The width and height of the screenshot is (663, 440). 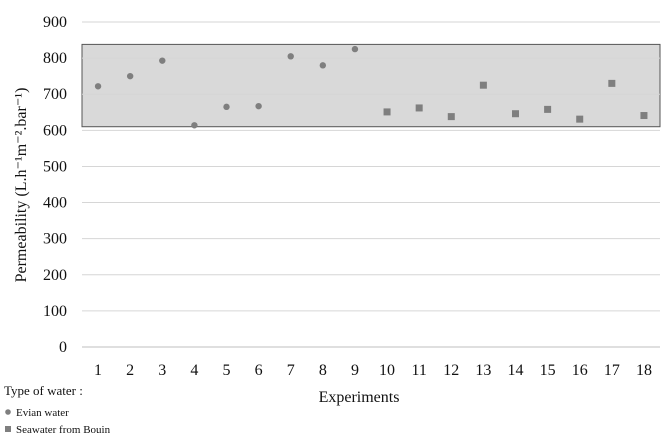 I want to click on y-tick-label: 500, so click(x=55, y=166).